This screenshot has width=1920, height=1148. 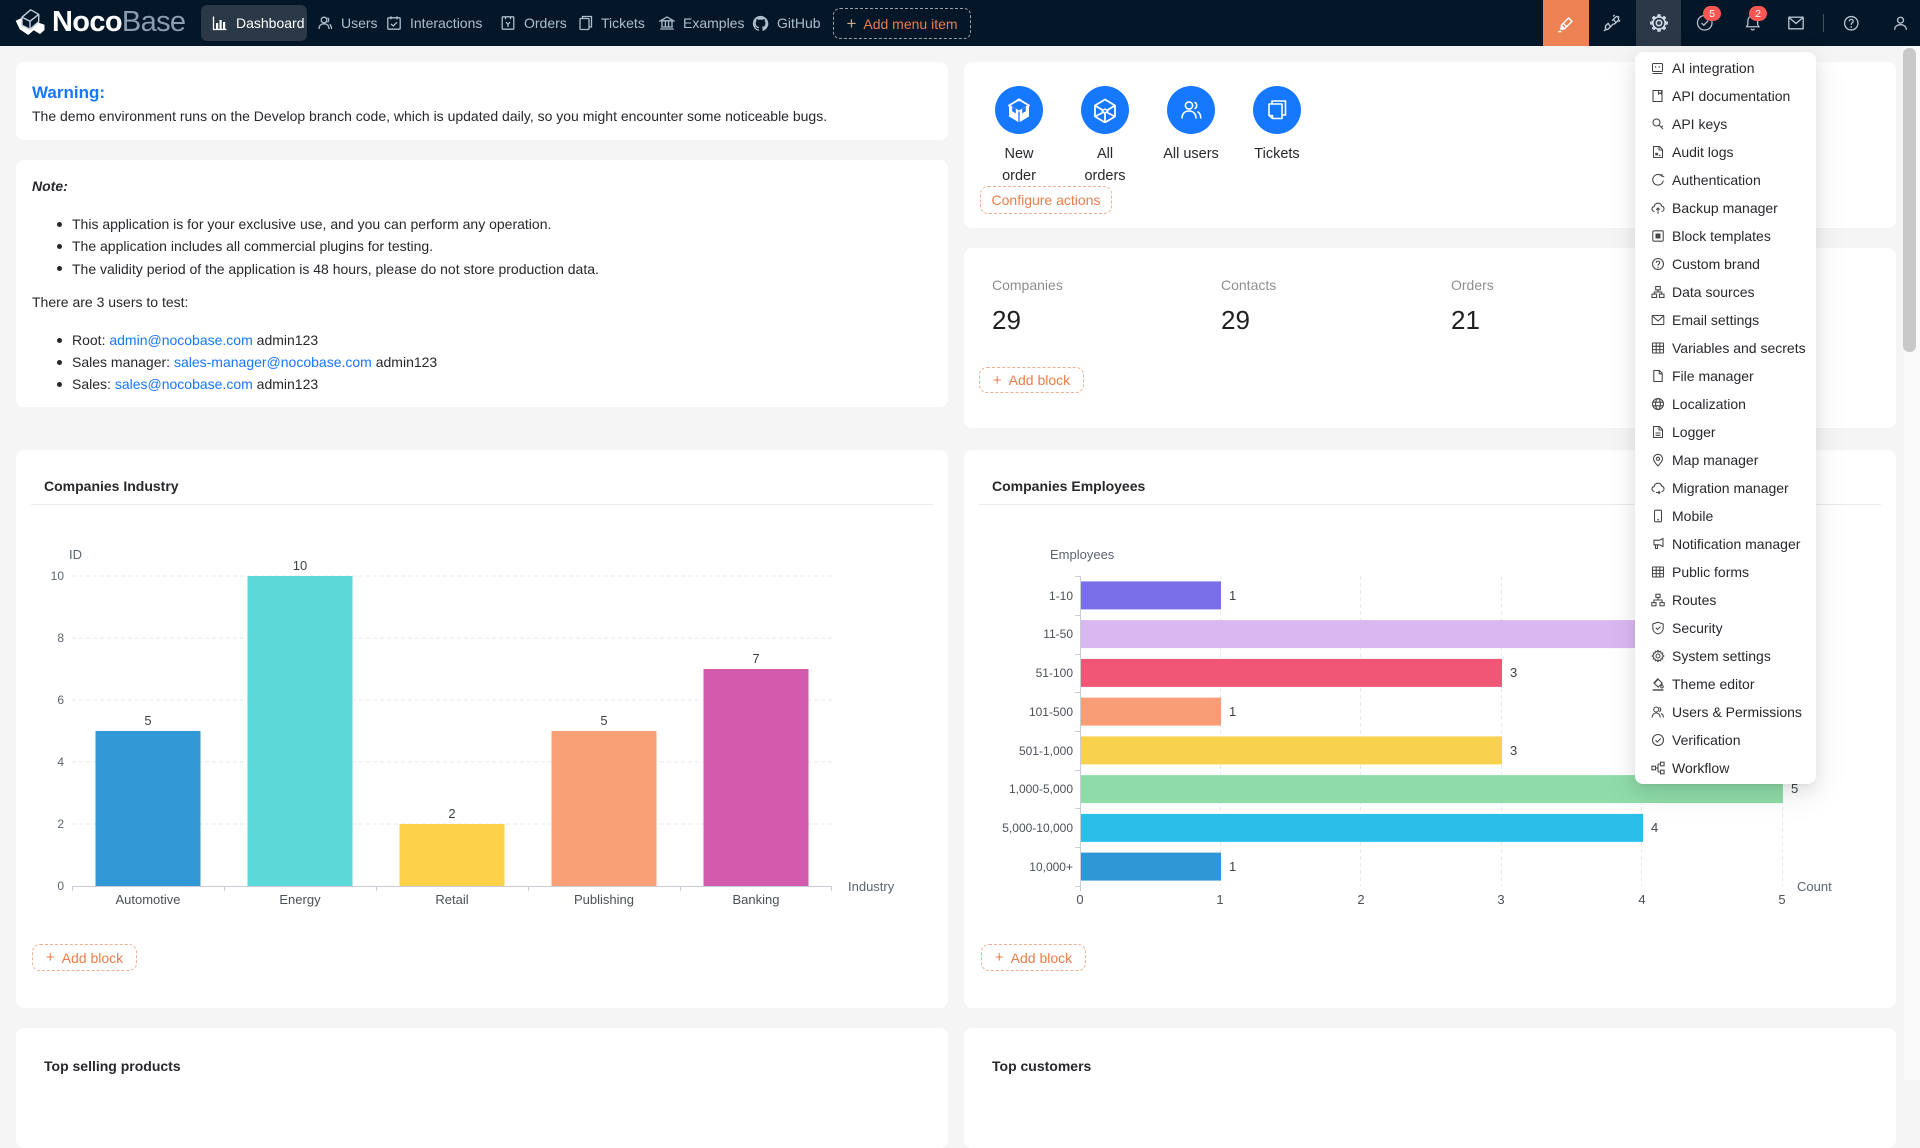 What do you see at coordinates (871, 886) in the screenshot?
I see `svg-text: Industry` at bounding box center [871, 886].